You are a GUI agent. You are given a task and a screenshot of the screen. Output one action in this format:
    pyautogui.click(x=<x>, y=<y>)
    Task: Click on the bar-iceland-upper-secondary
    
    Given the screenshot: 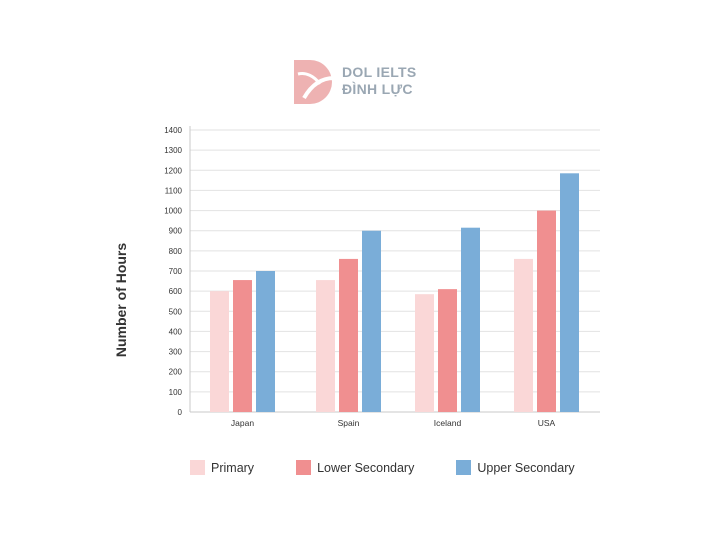 What is the action you would take?
    pyautogui.click(x=470, y=319)
    